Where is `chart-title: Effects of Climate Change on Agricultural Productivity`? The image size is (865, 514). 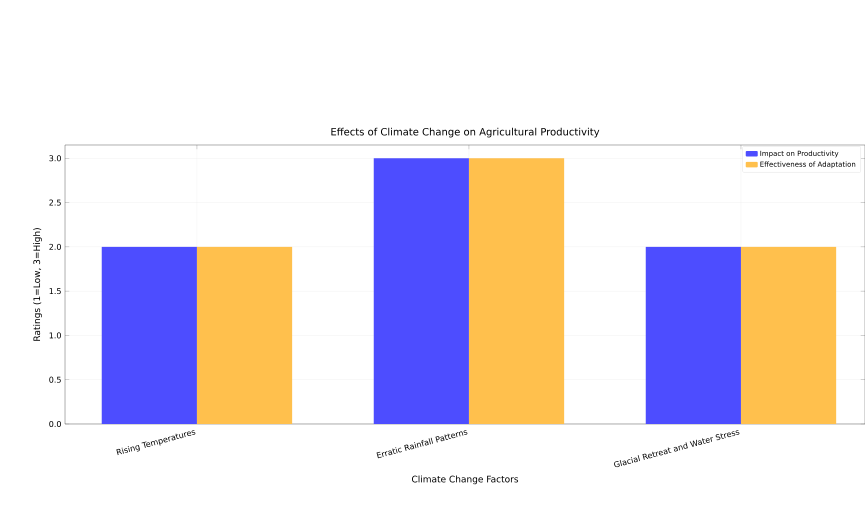
chart-title: Effects of Climate Change on Agricultural Productivity is located at coordinates (465, 133).